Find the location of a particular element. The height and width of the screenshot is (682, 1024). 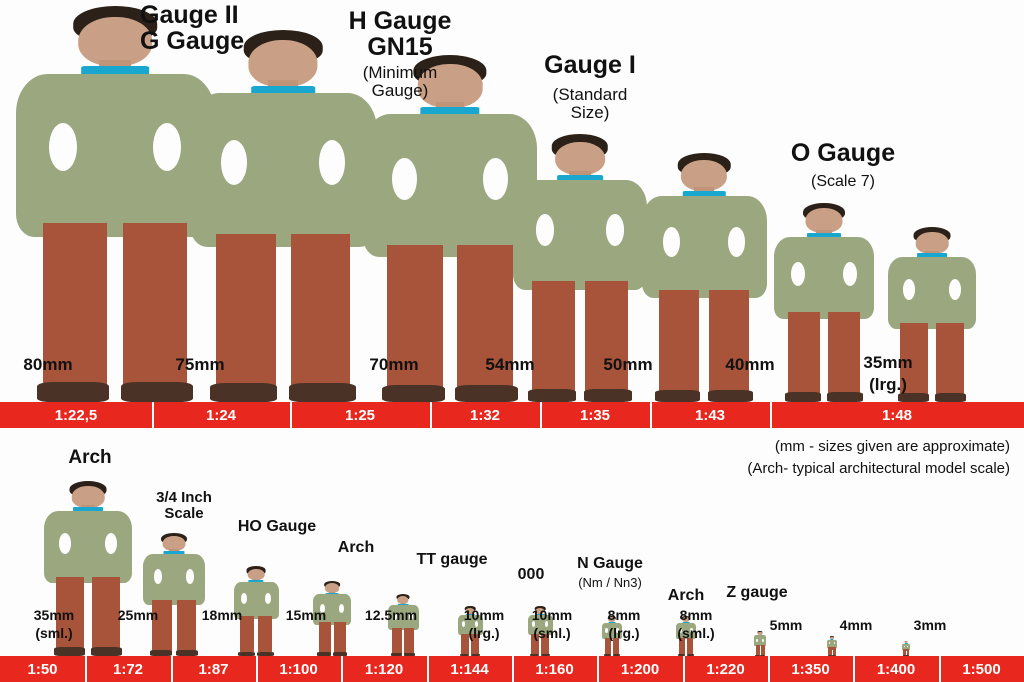

mm-label-1-3: 70mm is located at coordinates (394, 364).